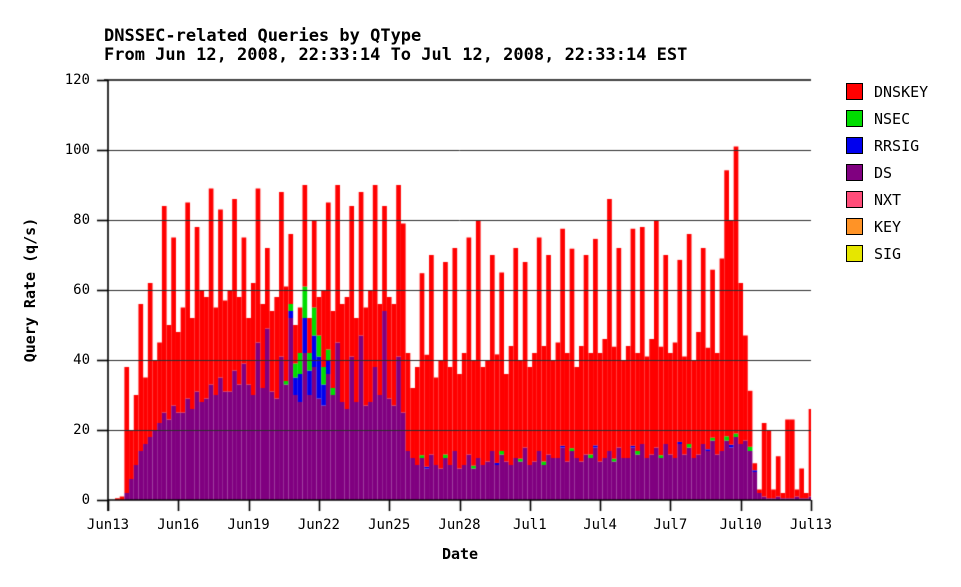  I want to click on x-tick-label: Jun16, so click(178, 525).